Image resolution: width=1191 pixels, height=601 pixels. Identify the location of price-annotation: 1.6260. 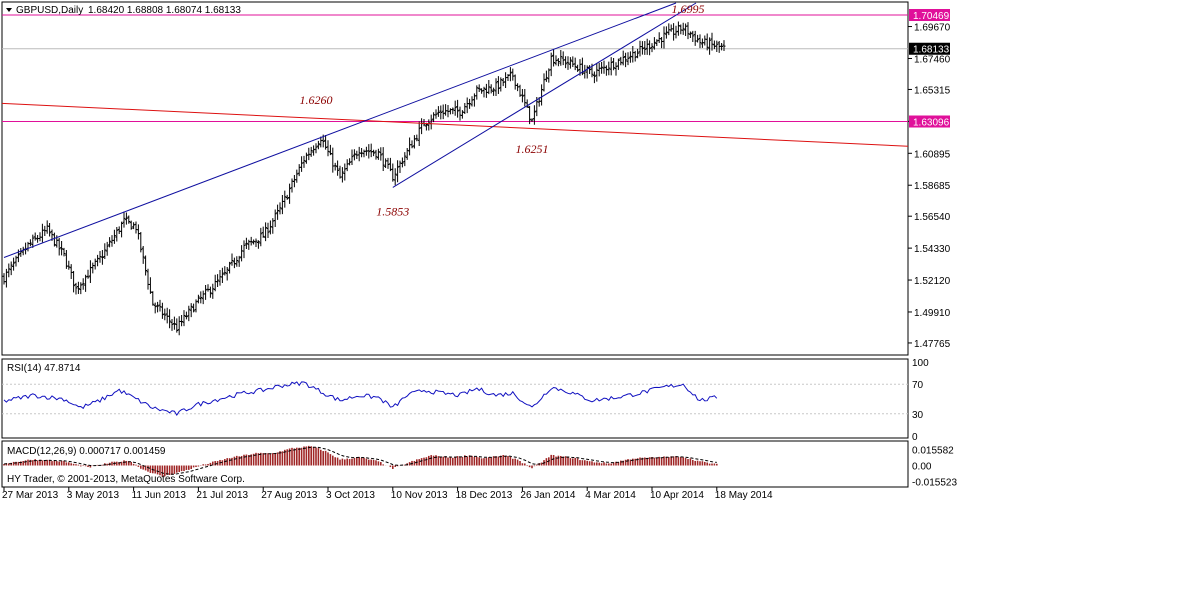
(316, 100).